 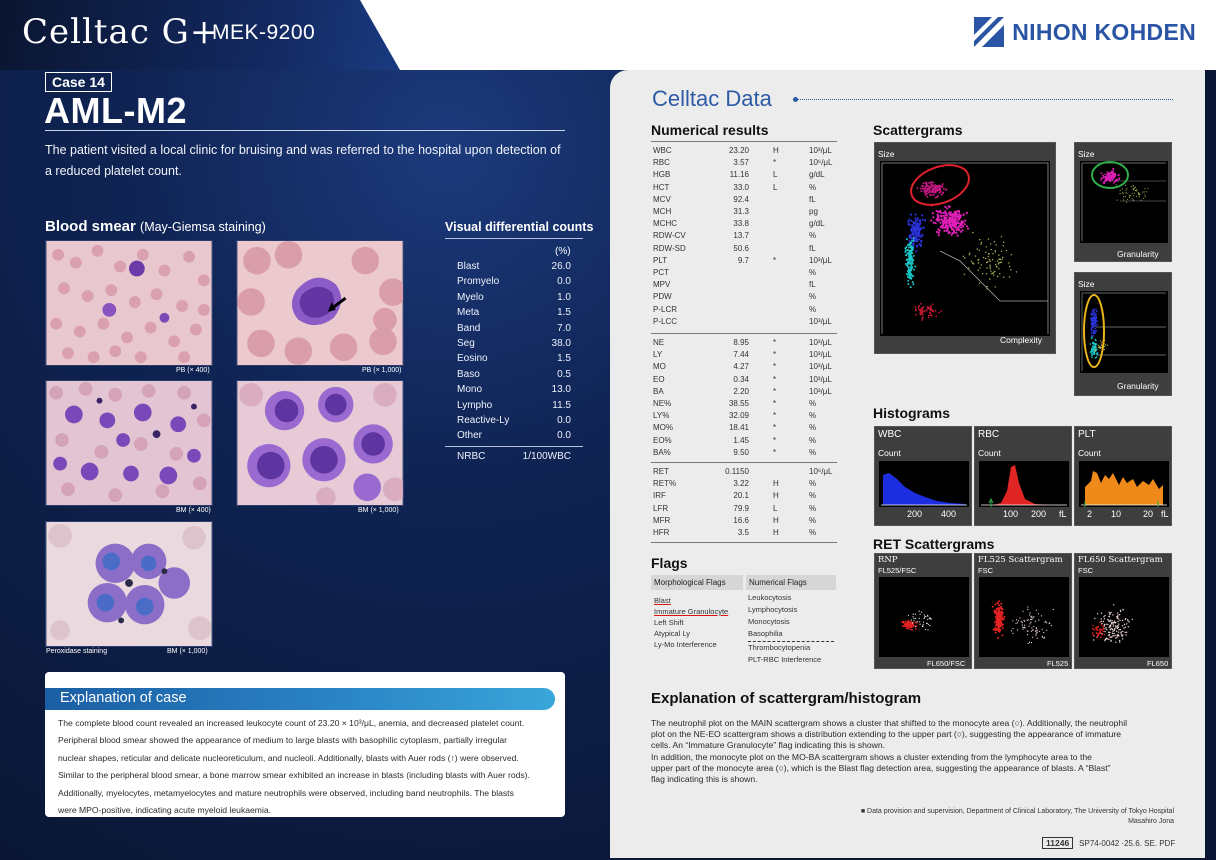 What do you see at coordinates (989, 453) in the screenshot?
I see `hist-ylabel: Count` at bounding box center [989, 453].